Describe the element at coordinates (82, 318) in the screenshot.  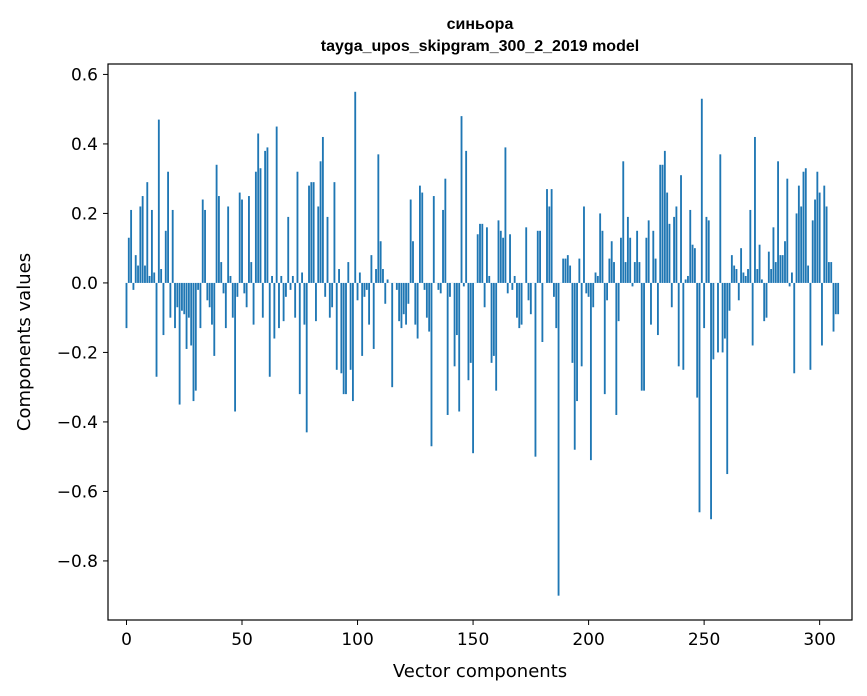
I see `y-axis-ticks: −0.8 −0.6 −0.4 −0.2 0.0 0.2 0.4 0.6` at that location.